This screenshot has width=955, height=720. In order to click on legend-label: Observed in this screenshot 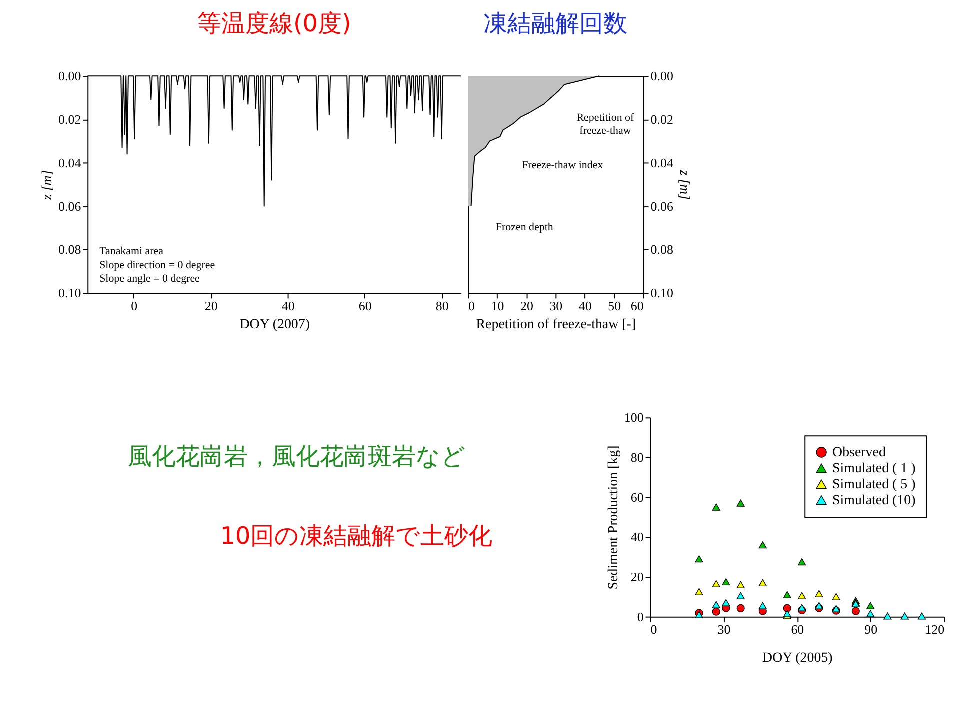, I will do `click(859, 452)`.